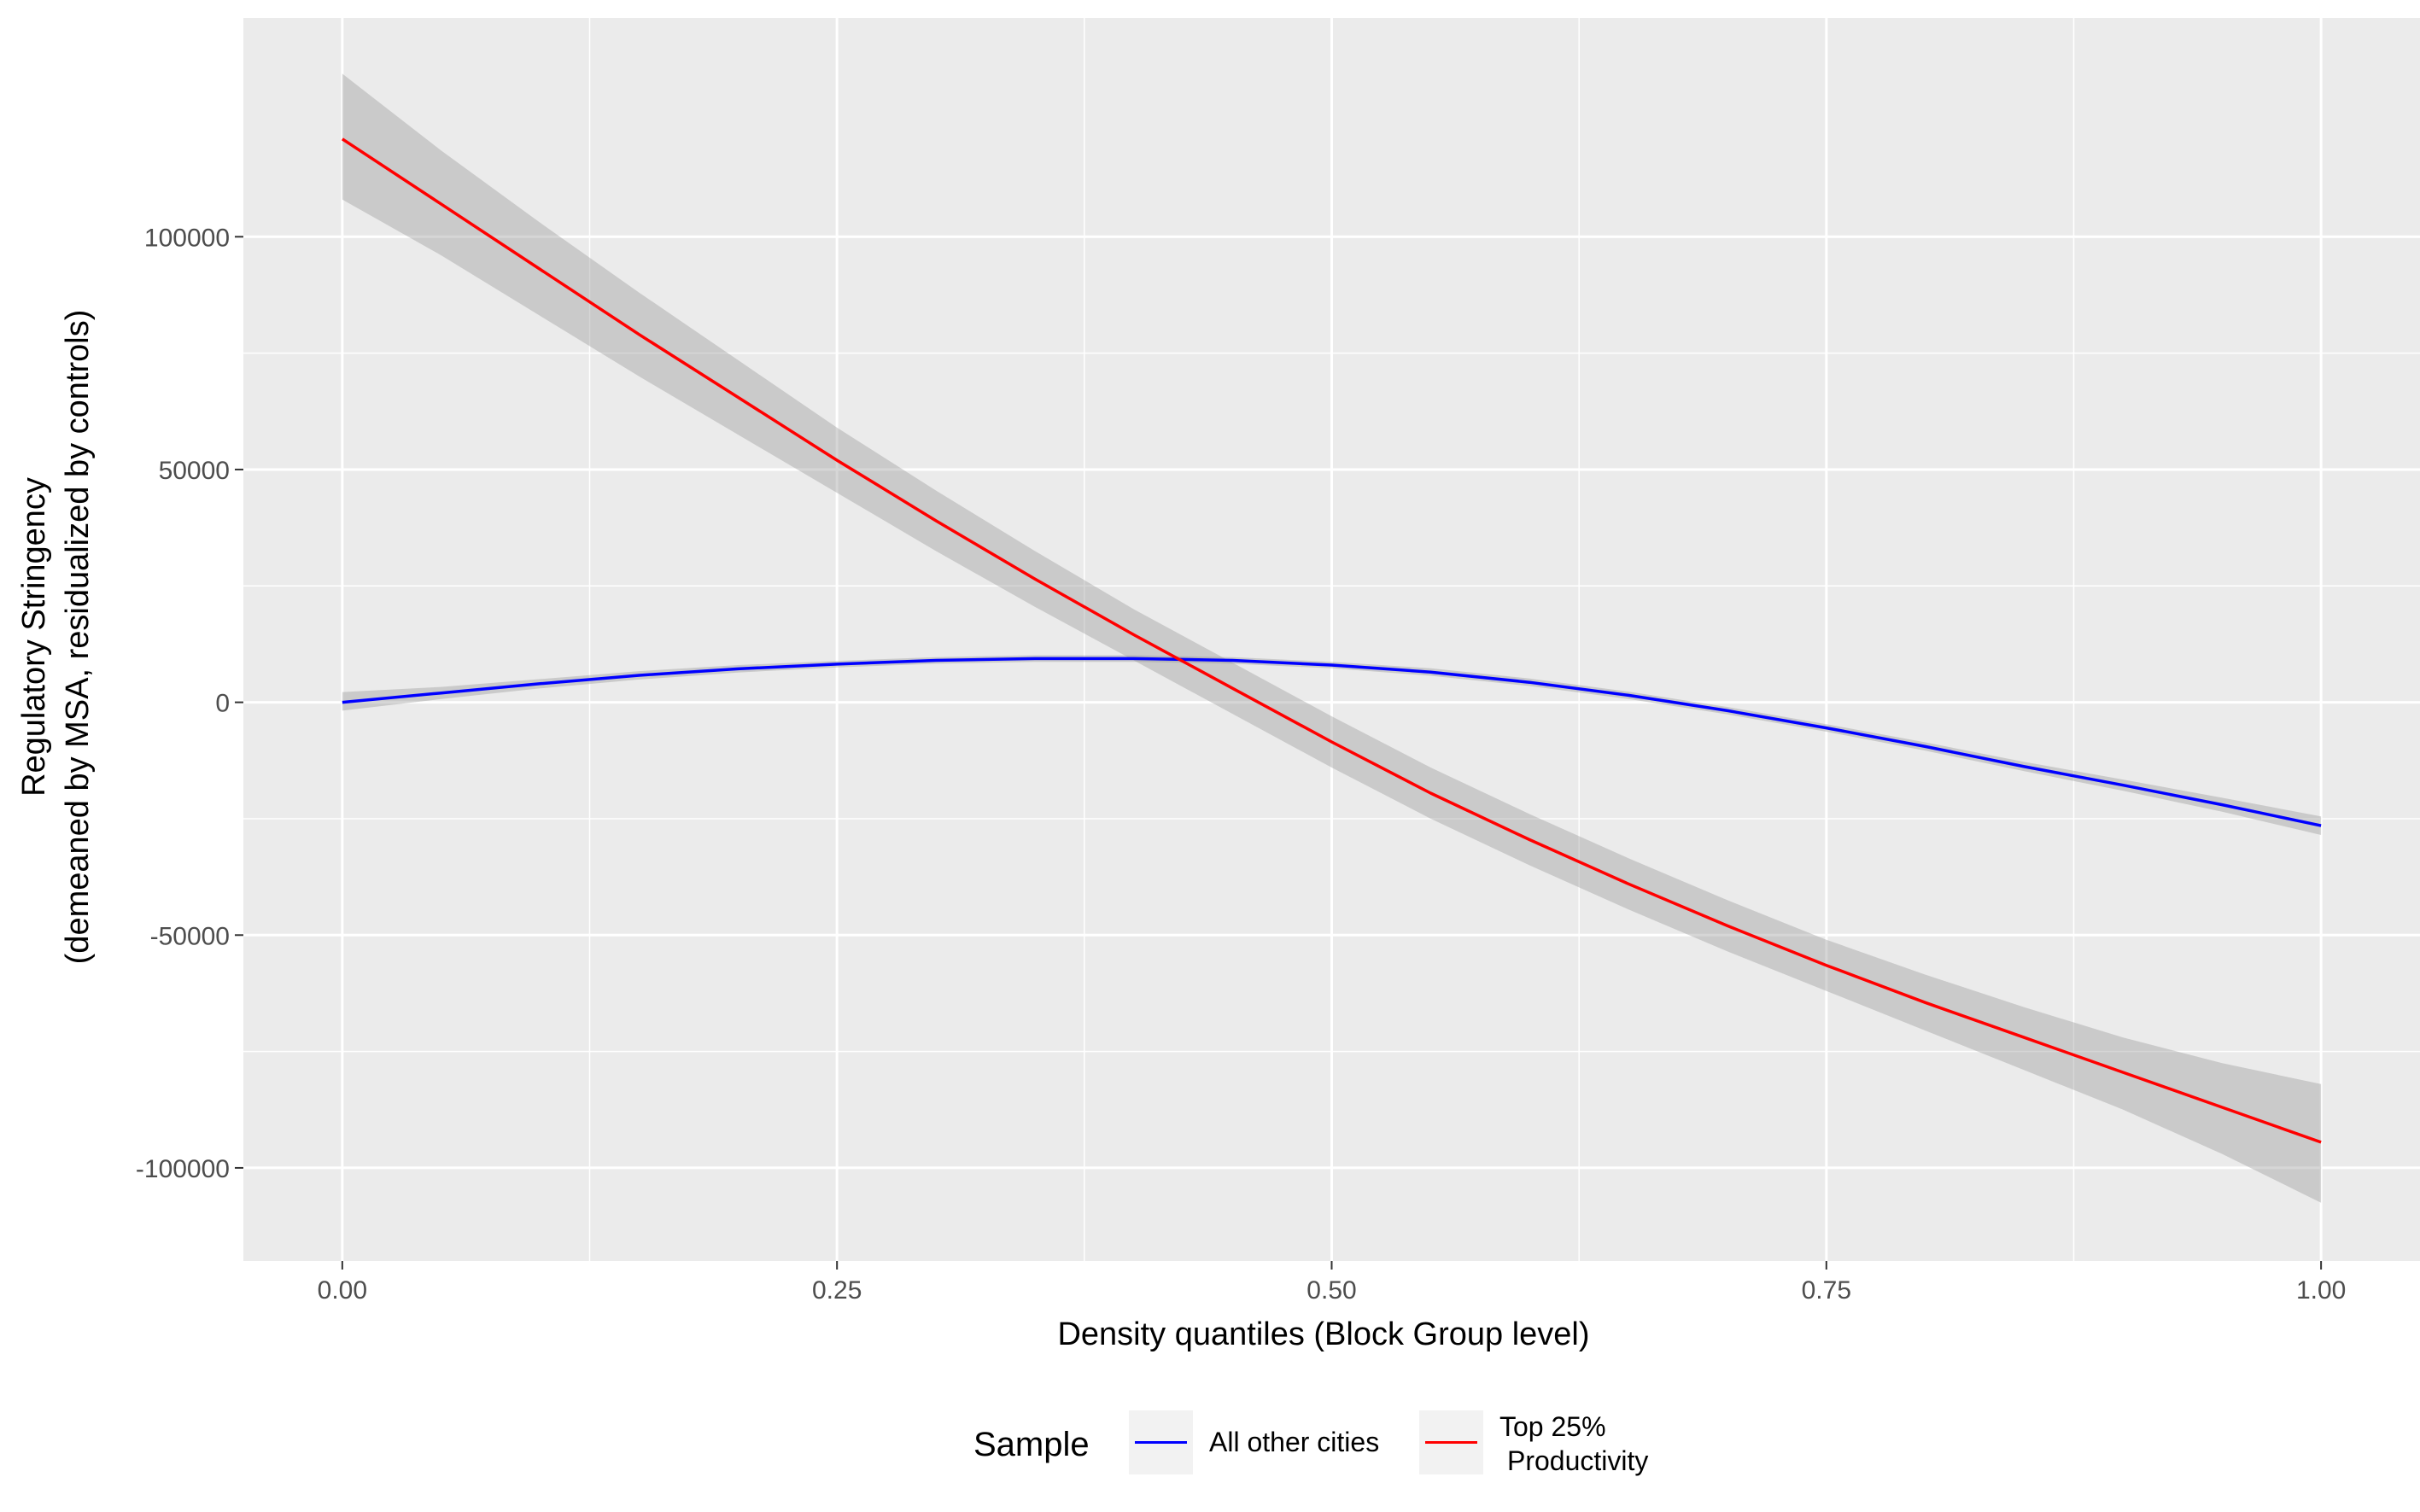 The image size is (2420, 1512). Describe the element at coordinates (342, 1290) in the screenshot. I see `x-tick-label: 0.00` at that location.